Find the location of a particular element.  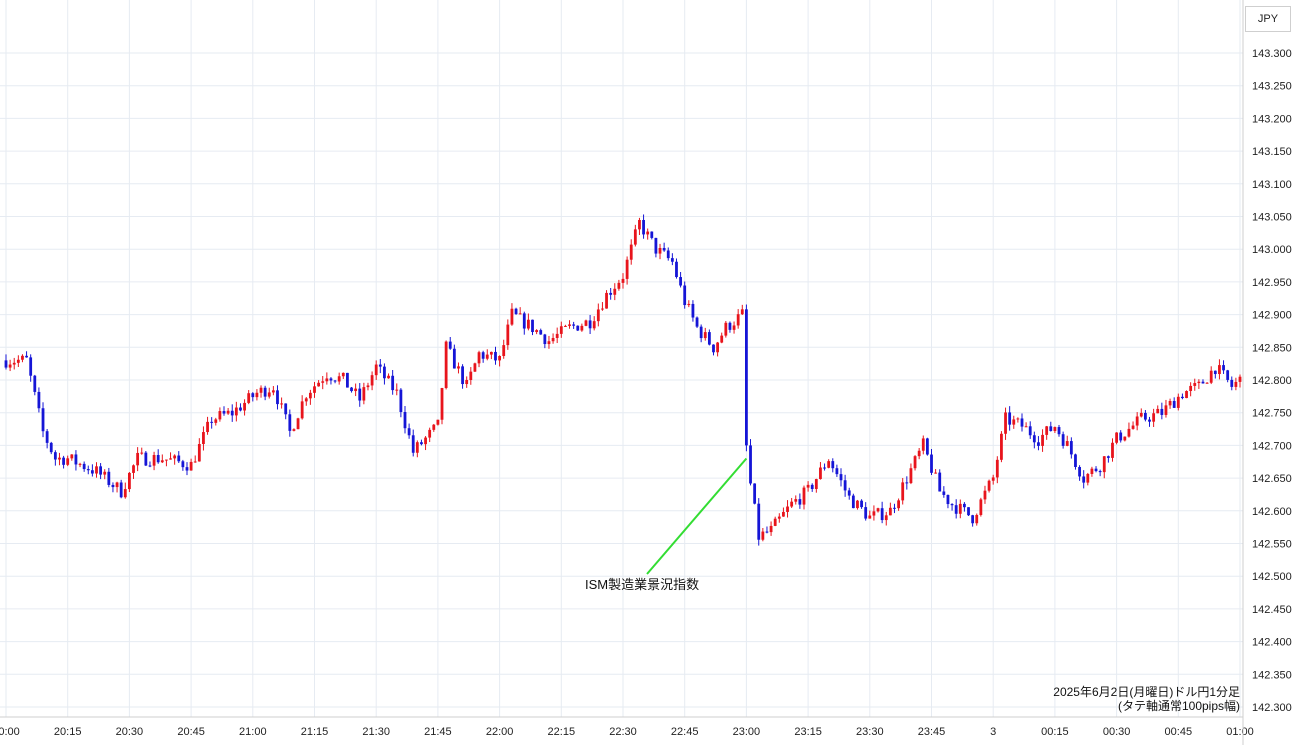

y-tick-label: 142.700 is located at coordinates (1272, 446).